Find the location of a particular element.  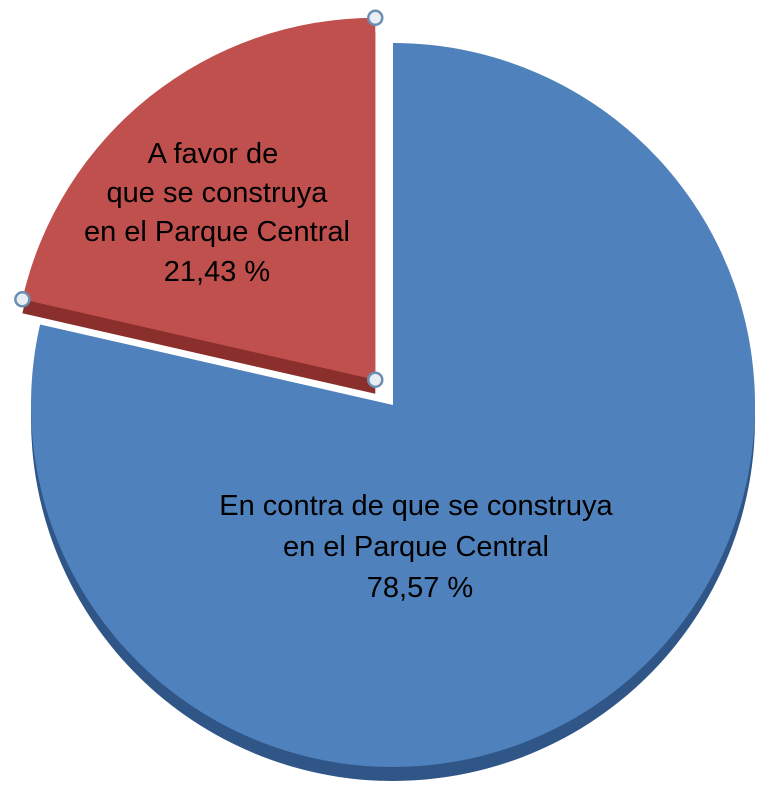

value-label: 78,57 % is located at coordinates (420, 588).